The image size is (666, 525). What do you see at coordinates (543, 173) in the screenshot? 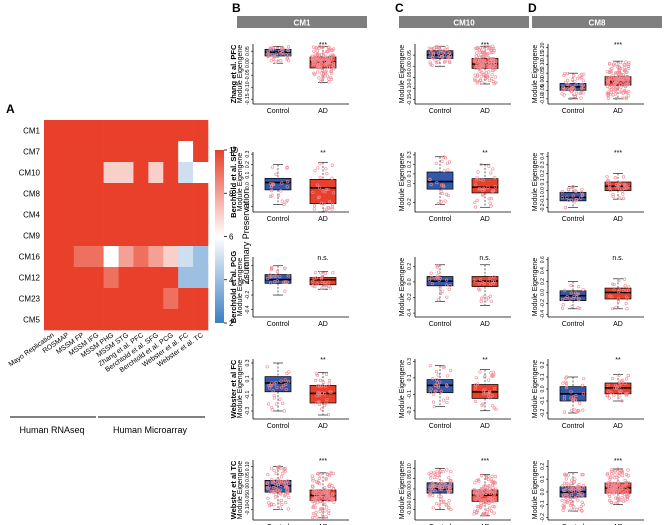
I see `y-tick-label: 0.2` at bounding box center [543, 173].